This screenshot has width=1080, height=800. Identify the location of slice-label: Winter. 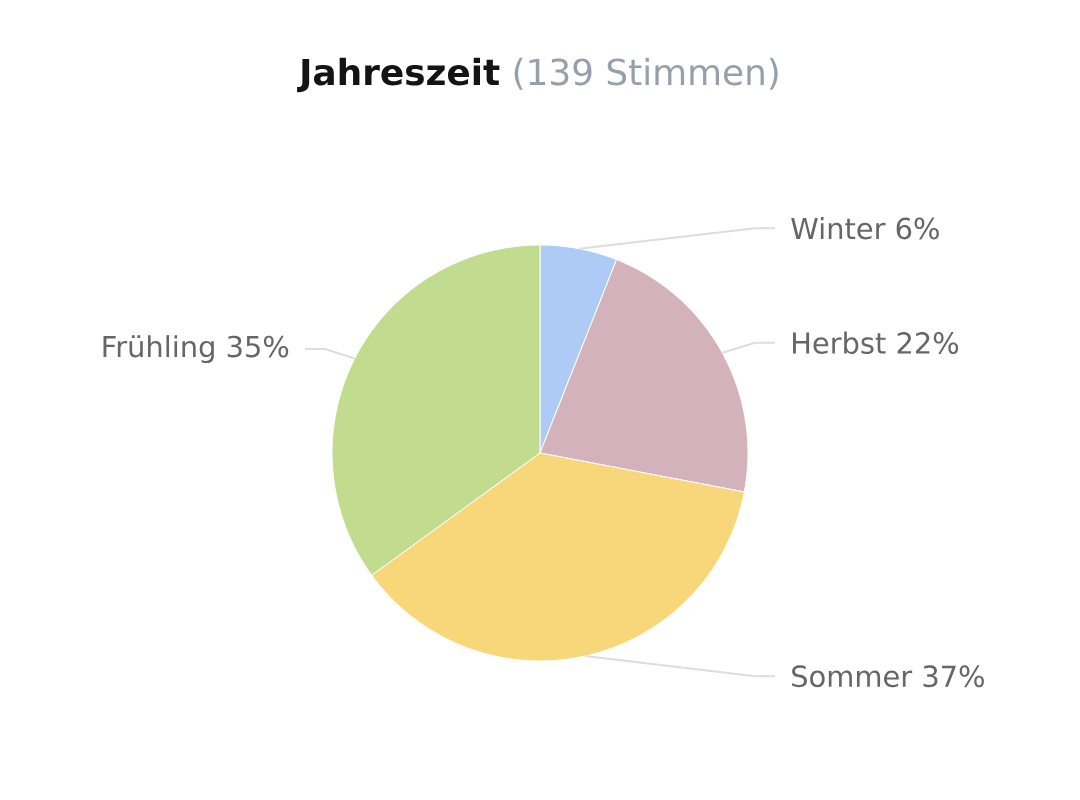
(838, 228).